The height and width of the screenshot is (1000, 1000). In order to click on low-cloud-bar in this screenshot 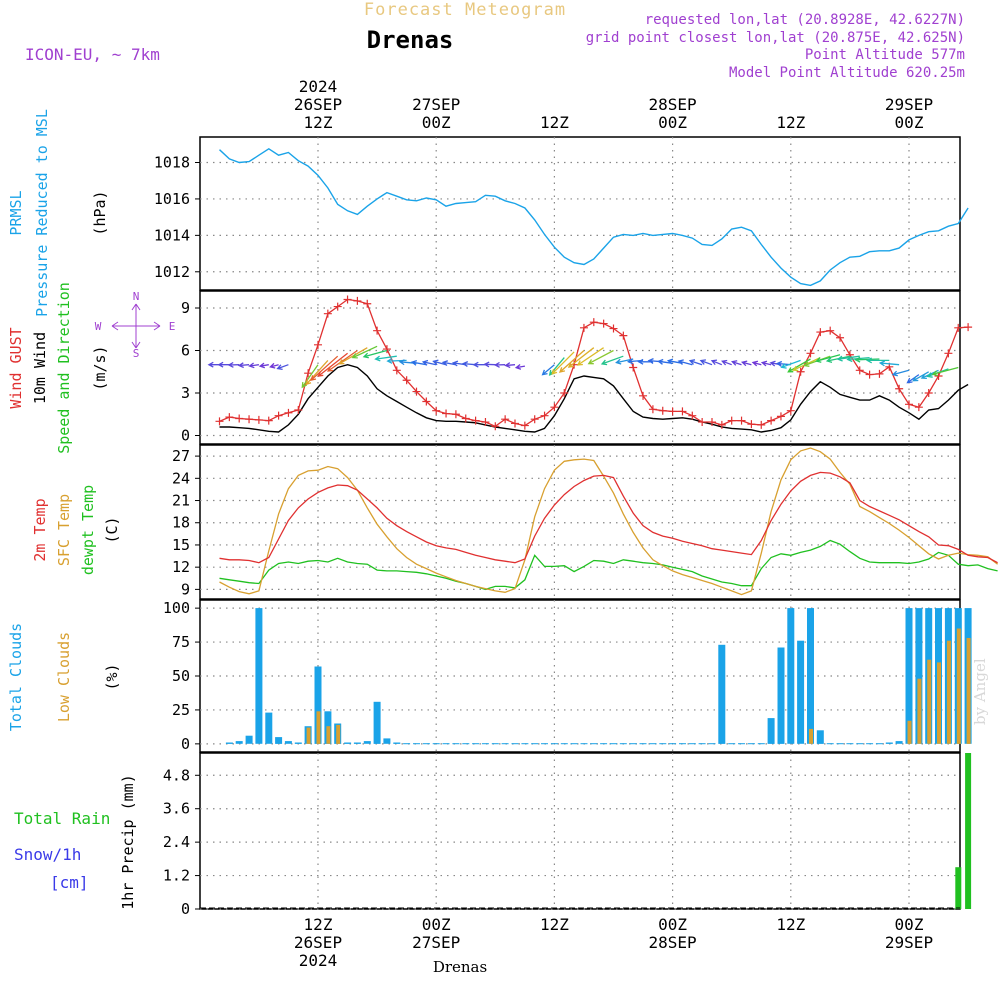, I will do `click(958, 686)`.